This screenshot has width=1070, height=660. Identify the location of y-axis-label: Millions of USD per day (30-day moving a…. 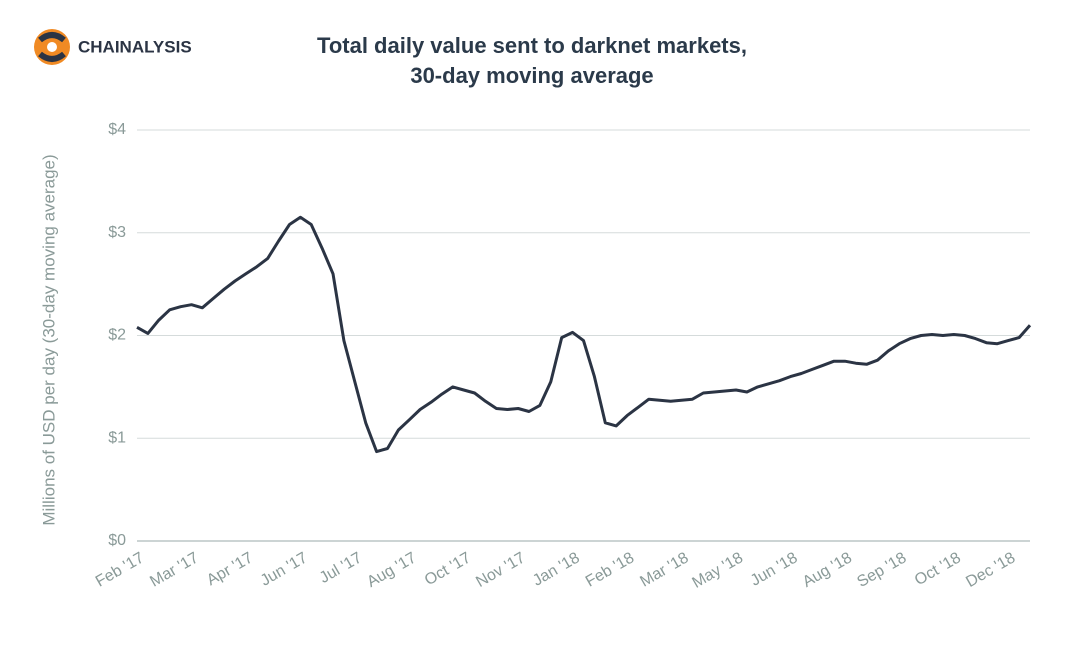
(48, 339).